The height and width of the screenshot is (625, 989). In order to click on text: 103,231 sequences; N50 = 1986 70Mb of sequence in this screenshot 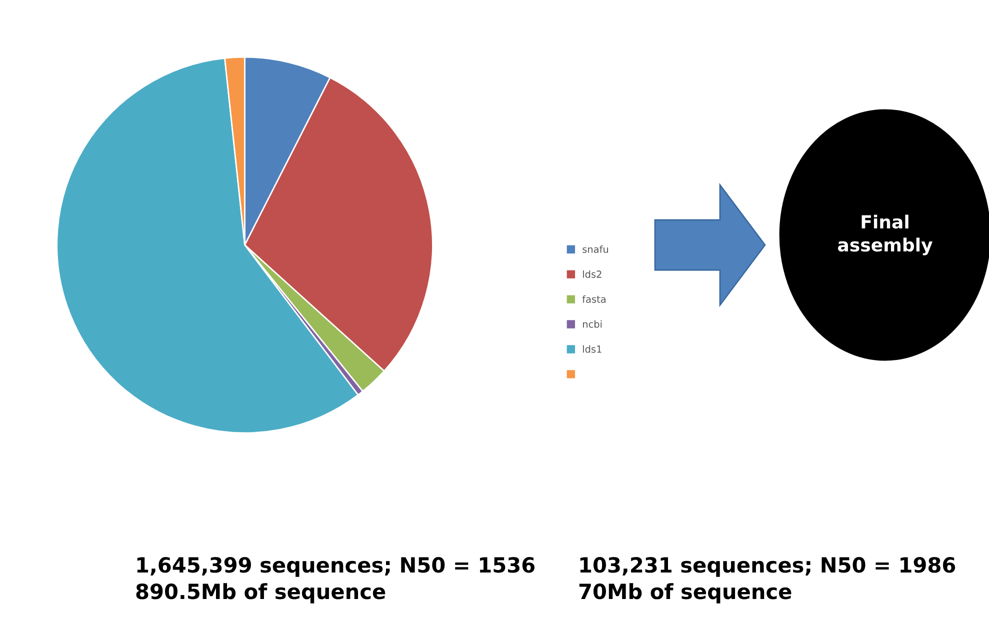, I will do `click(767, 580)`.